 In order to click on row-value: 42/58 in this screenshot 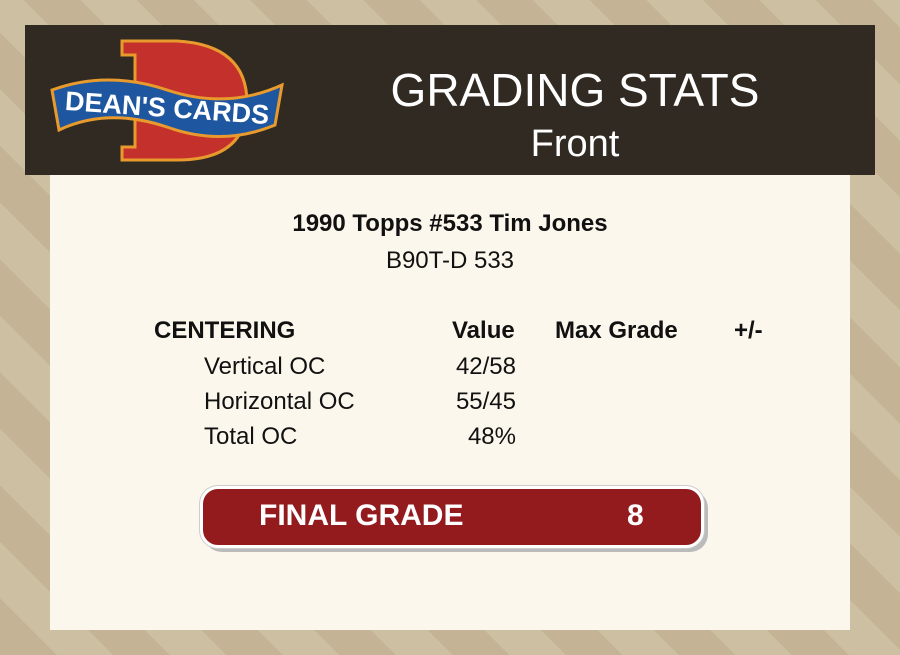, I will do `click(485, 366)`.